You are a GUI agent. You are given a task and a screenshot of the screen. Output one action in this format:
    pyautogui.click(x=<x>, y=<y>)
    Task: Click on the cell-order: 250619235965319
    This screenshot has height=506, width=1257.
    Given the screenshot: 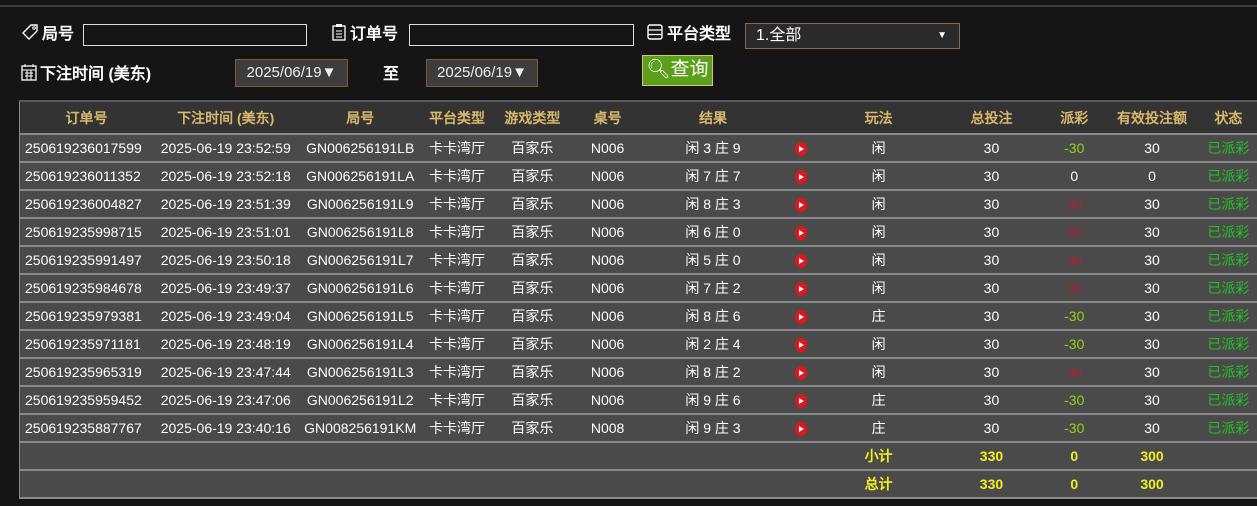 What is the action you would take?
    pyautogui.click(x=86, y=372)
    